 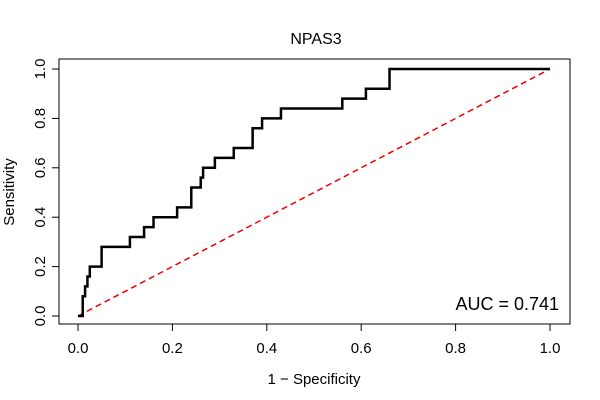 I want to click on y-tick-label: 0.2, so click(x=40, y=266).